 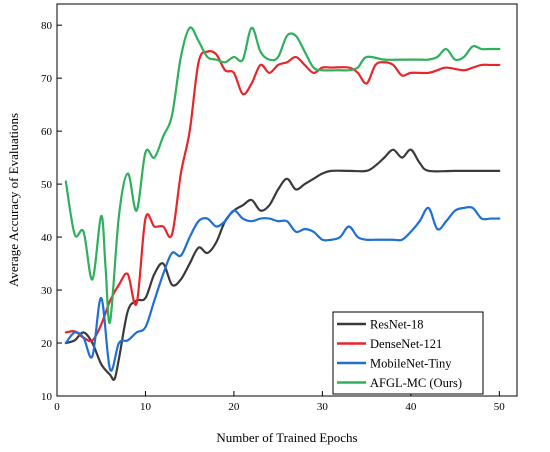 What do you see at coordinates (57, 407) in the screenshot?
I see `x-tick-label: 0` at bounding box center [57, 407].